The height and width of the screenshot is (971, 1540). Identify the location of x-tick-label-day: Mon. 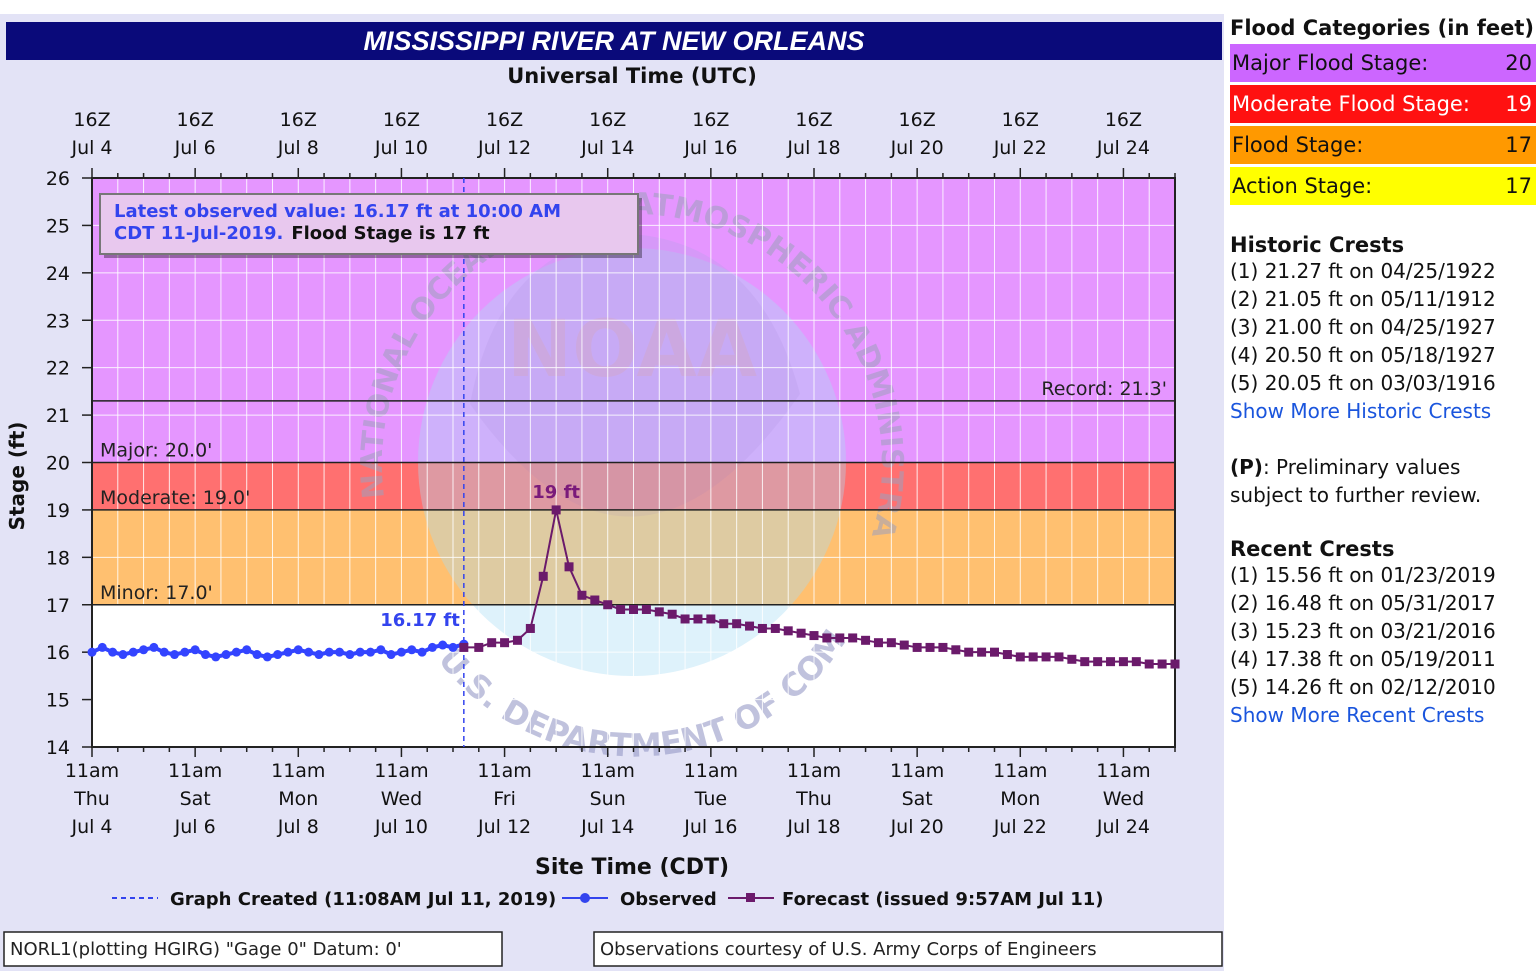
(1020, 799).